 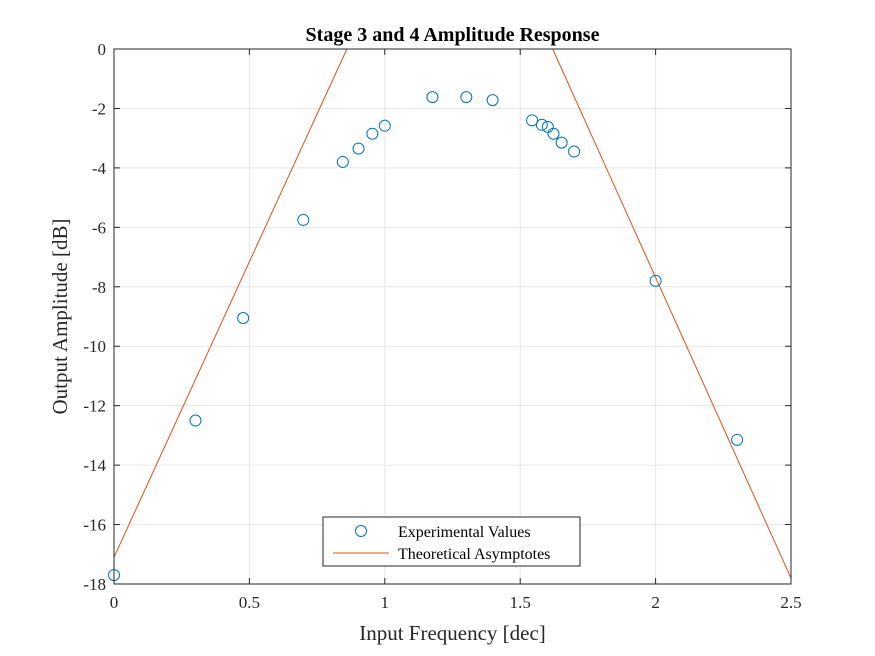 I want to click on y-tick-label: -10, so click(x=94, y=346).